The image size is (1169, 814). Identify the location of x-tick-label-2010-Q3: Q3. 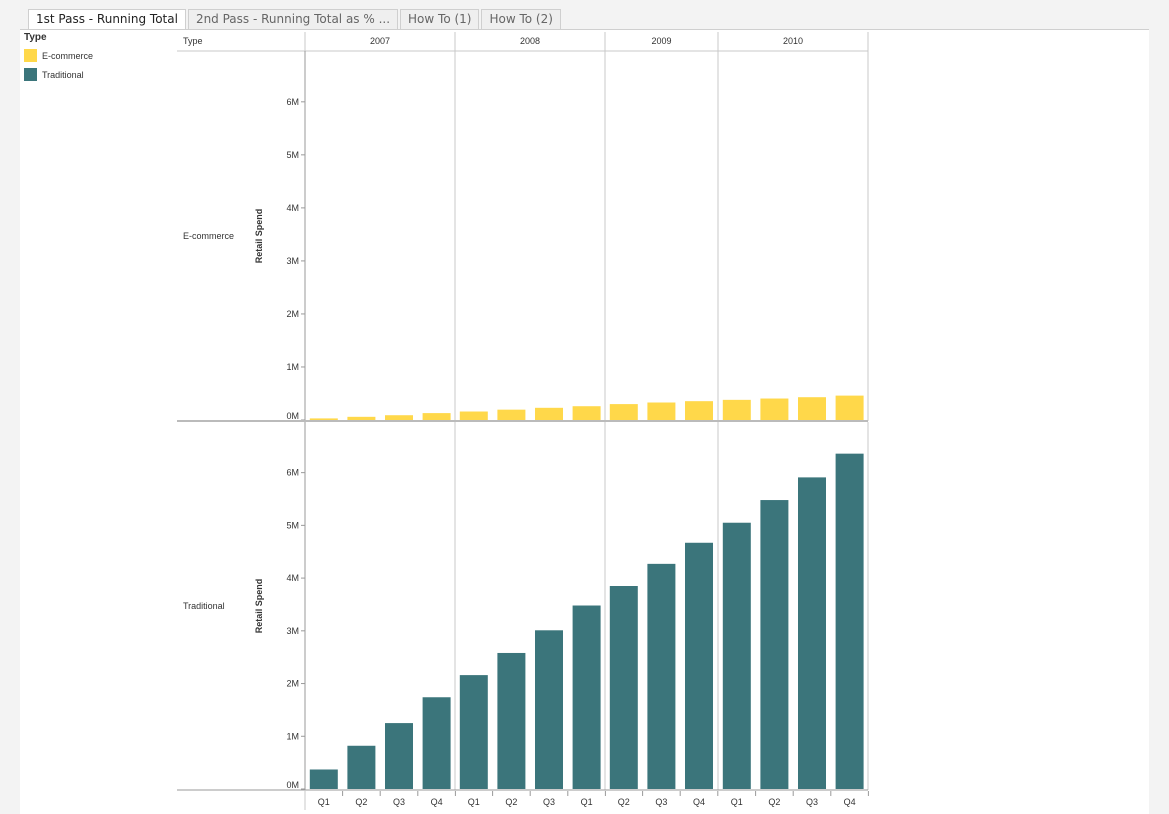
(812, 802).